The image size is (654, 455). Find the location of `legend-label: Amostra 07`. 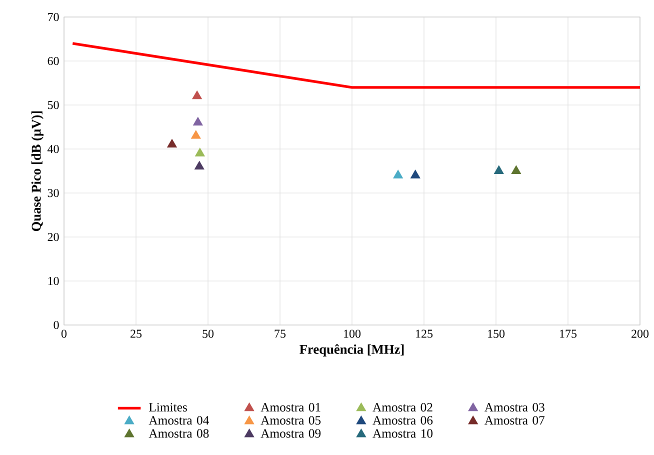

legend-label: Amostra 07 is located at coordinates (514, 420).